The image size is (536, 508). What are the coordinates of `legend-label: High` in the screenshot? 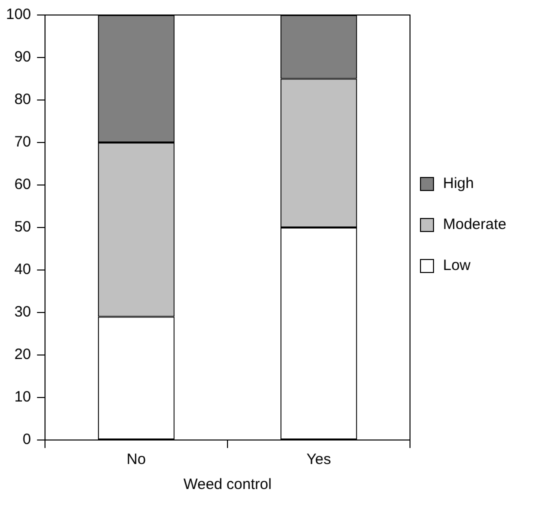 It's located at (458, 183).